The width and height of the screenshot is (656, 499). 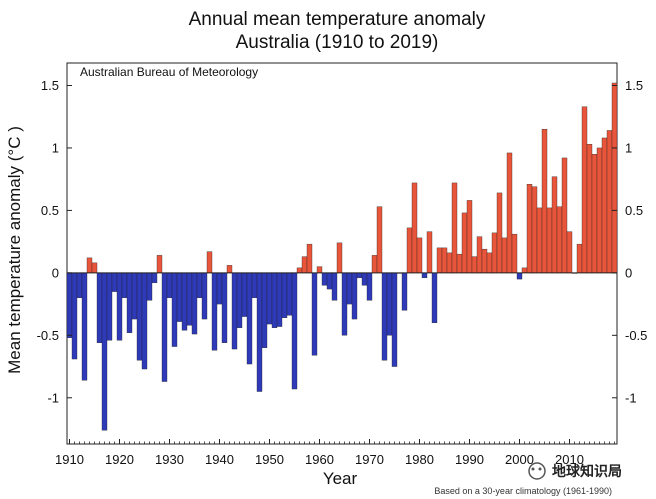 What do you see at coordinates (119, 306) in the screenshot?
I see `bar-1920` at bounding box center [119, 306].